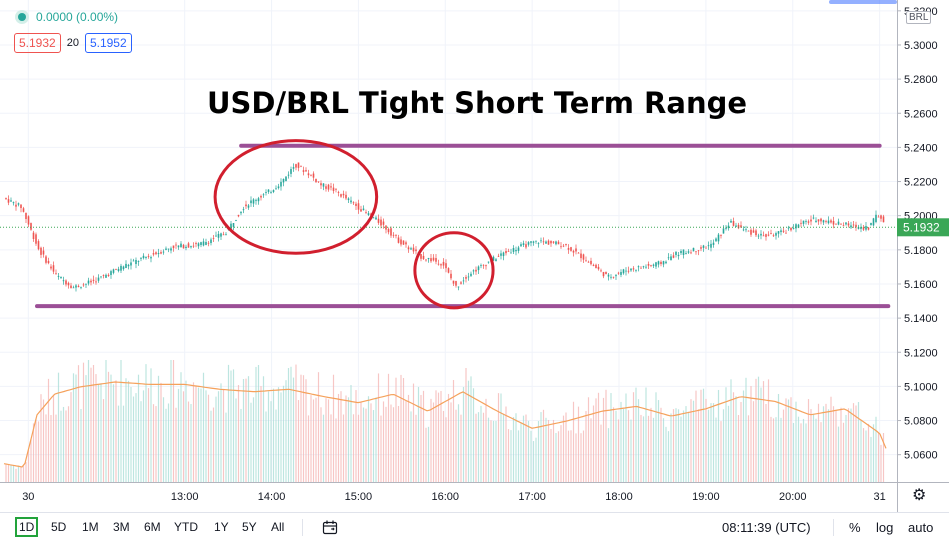 This screenshot has height=542, width=949. What do you see at coordinates (855, 527) in the screenshot?
I see `percent-toggle: %` at bounding box center [855, 527].